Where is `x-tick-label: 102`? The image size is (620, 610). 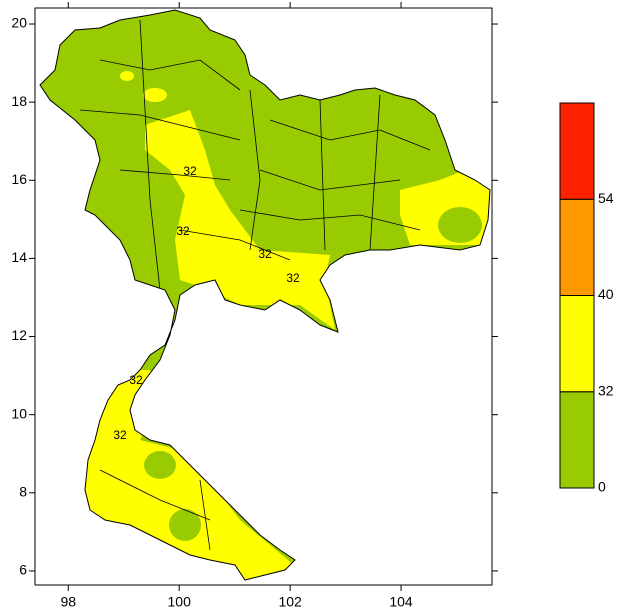
x-tick-label: 102 is located at coordinates (290, 602).